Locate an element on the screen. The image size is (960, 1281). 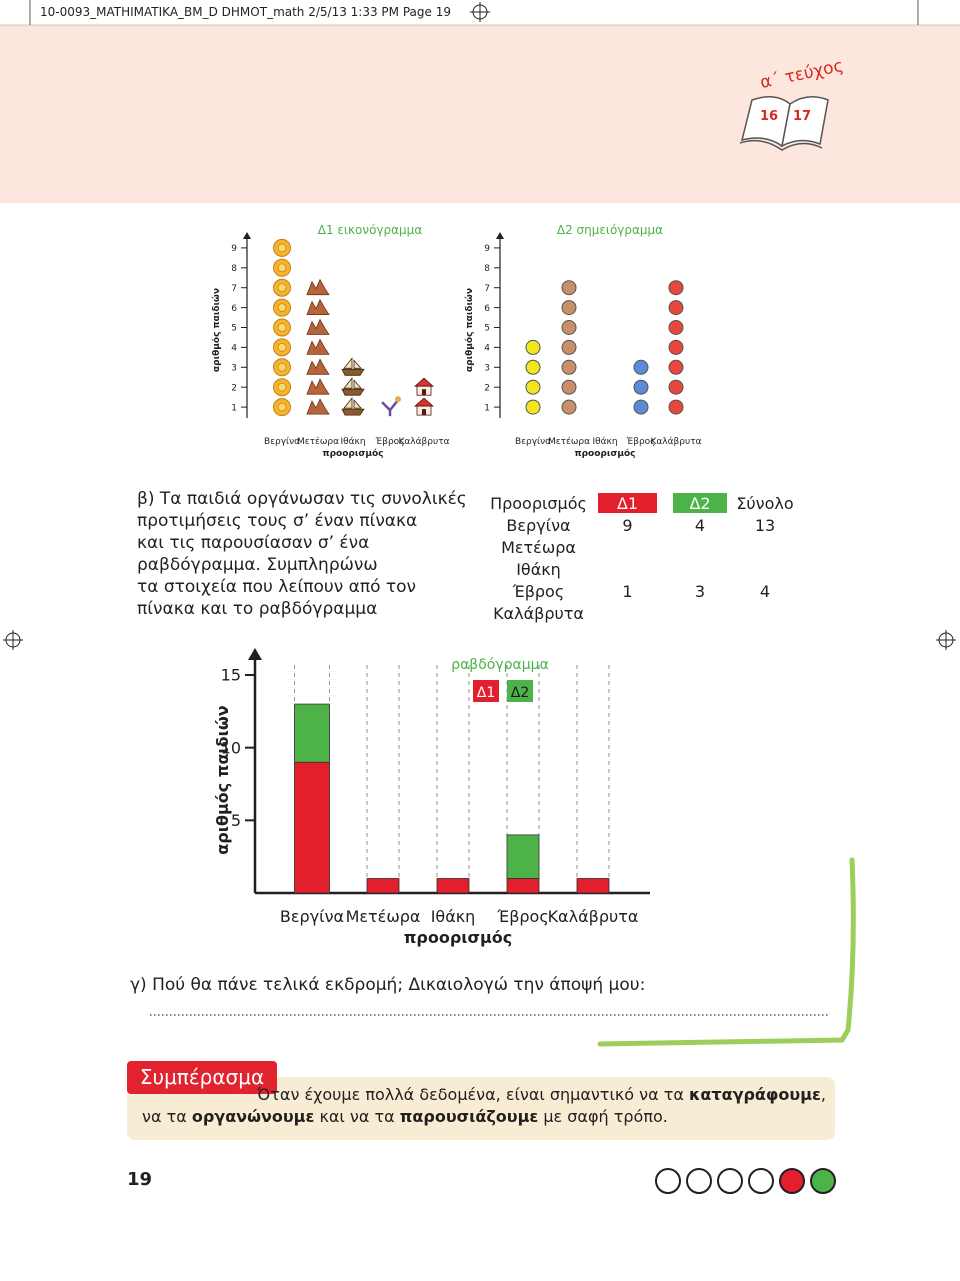
figure-head is located at coordinates (398, 399).